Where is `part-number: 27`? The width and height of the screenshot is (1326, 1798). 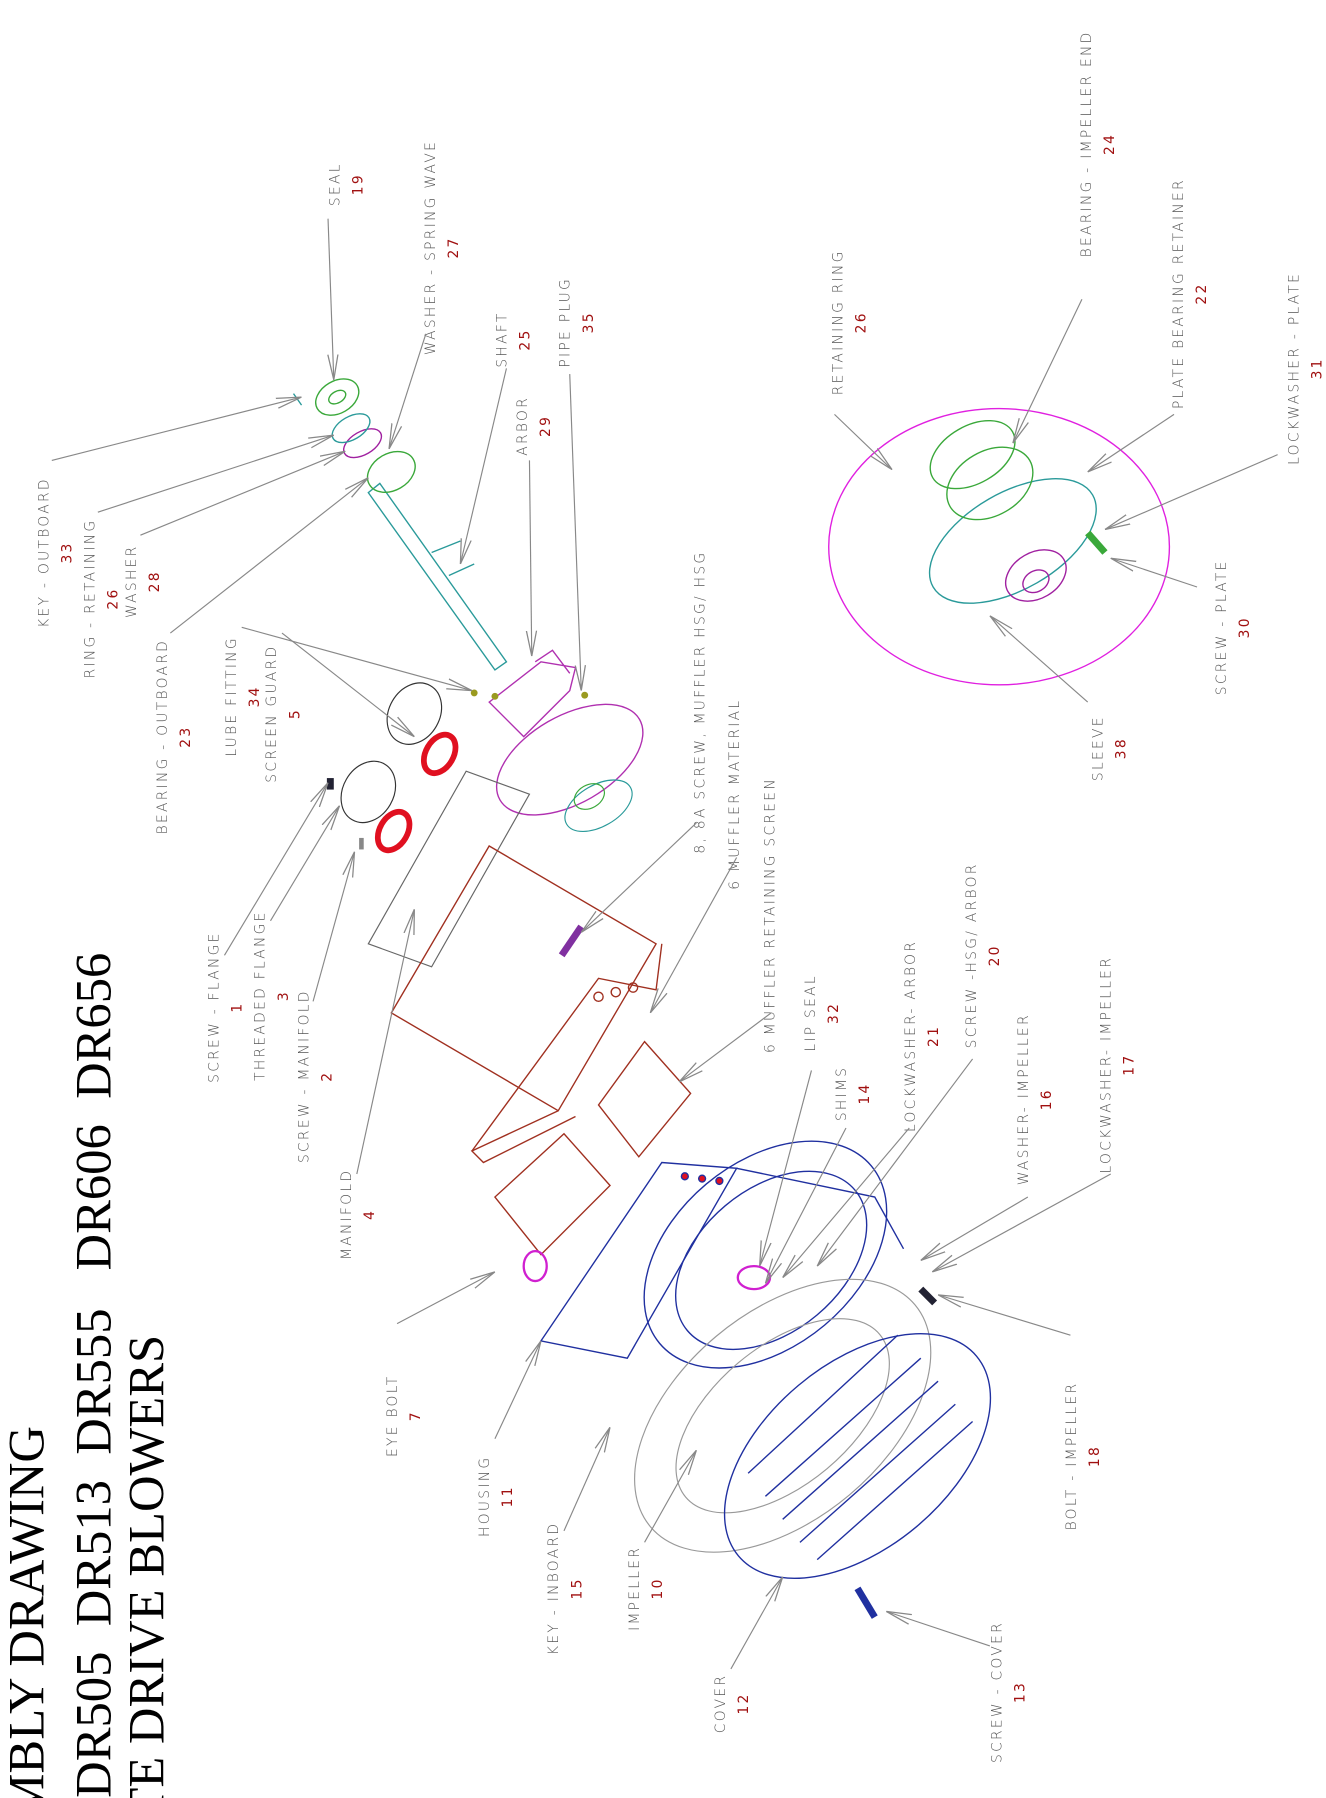 part-number: 27 is located at coordinates (454, 247).